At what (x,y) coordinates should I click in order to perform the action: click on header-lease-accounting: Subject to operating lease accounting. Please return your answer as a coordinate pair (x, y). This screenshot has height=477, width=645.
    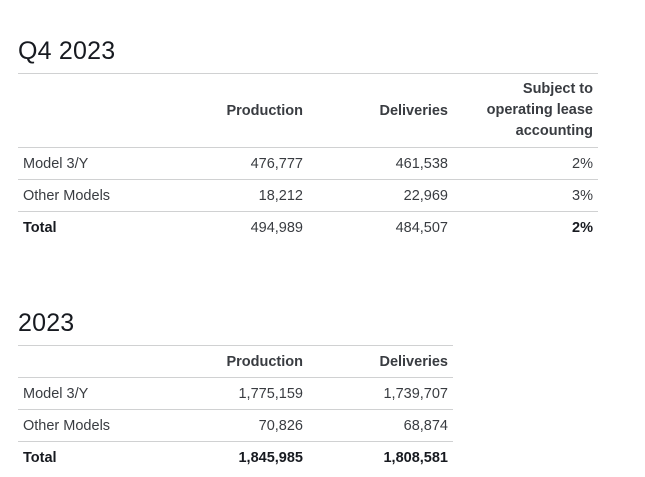
    Looking at the image, I should click on (539, 110).